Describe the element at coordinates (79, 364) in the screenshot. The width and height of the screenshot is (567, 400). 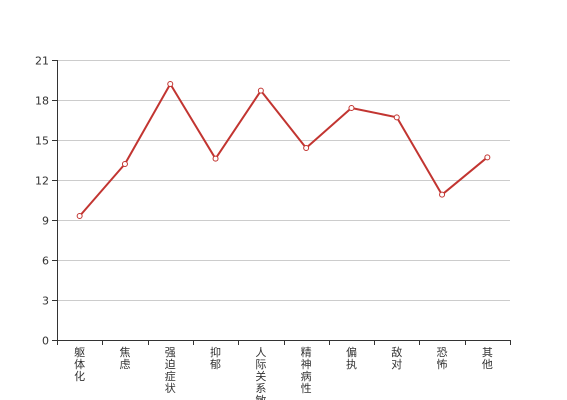
I see `x-tick-label: 躯体化` at that location.